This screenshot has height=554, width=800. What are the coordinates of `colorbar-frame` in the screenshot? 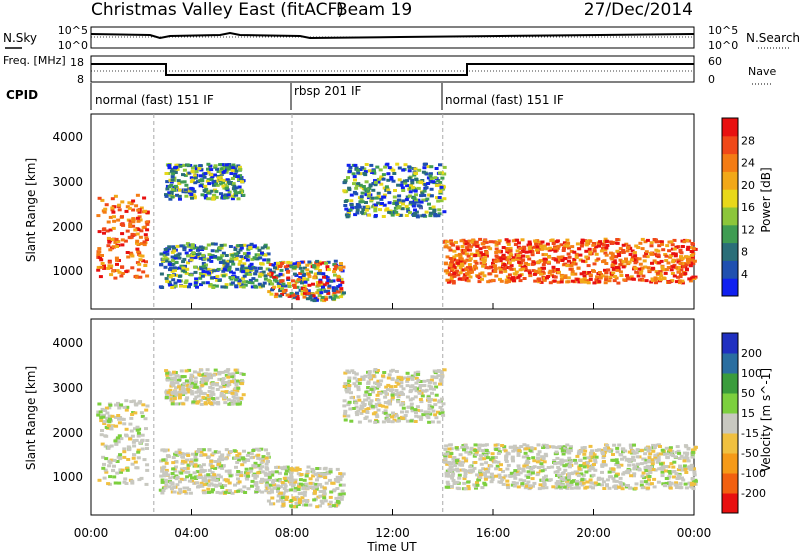 It's located at (730, 423).